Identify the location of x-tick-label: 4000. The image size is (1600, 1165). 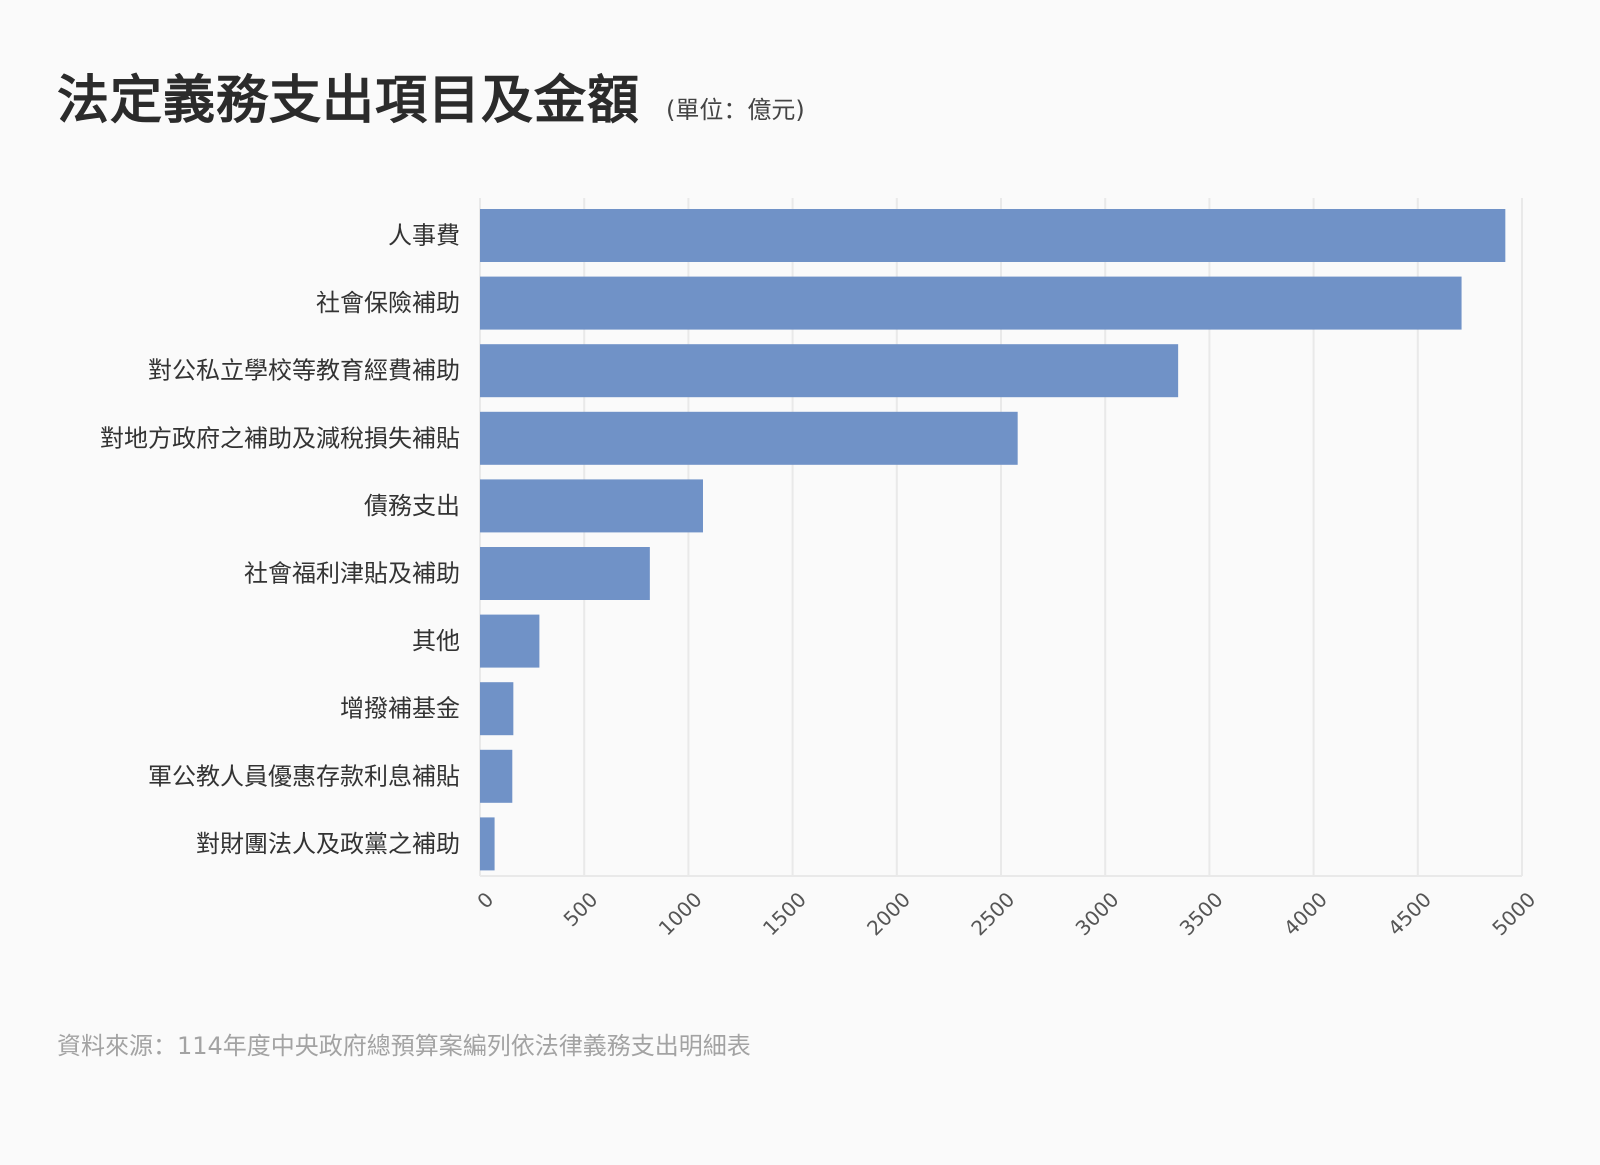
(1305, 913).